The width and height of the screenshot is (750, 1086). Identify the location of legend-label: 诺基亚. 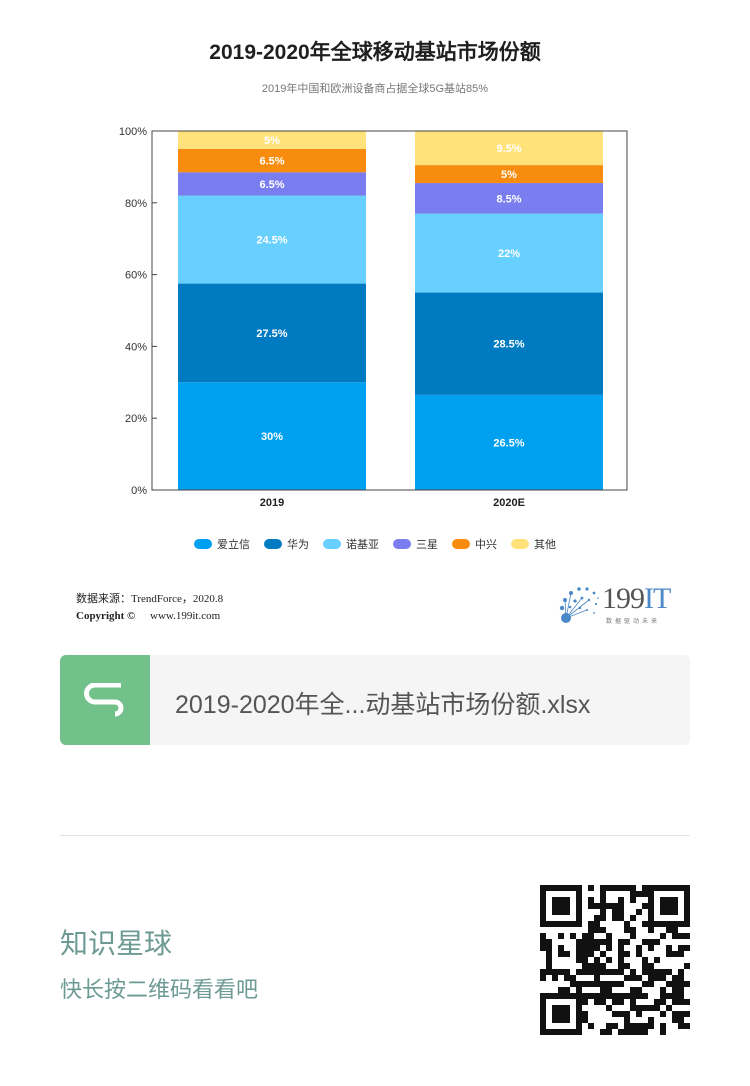
(362, 545).